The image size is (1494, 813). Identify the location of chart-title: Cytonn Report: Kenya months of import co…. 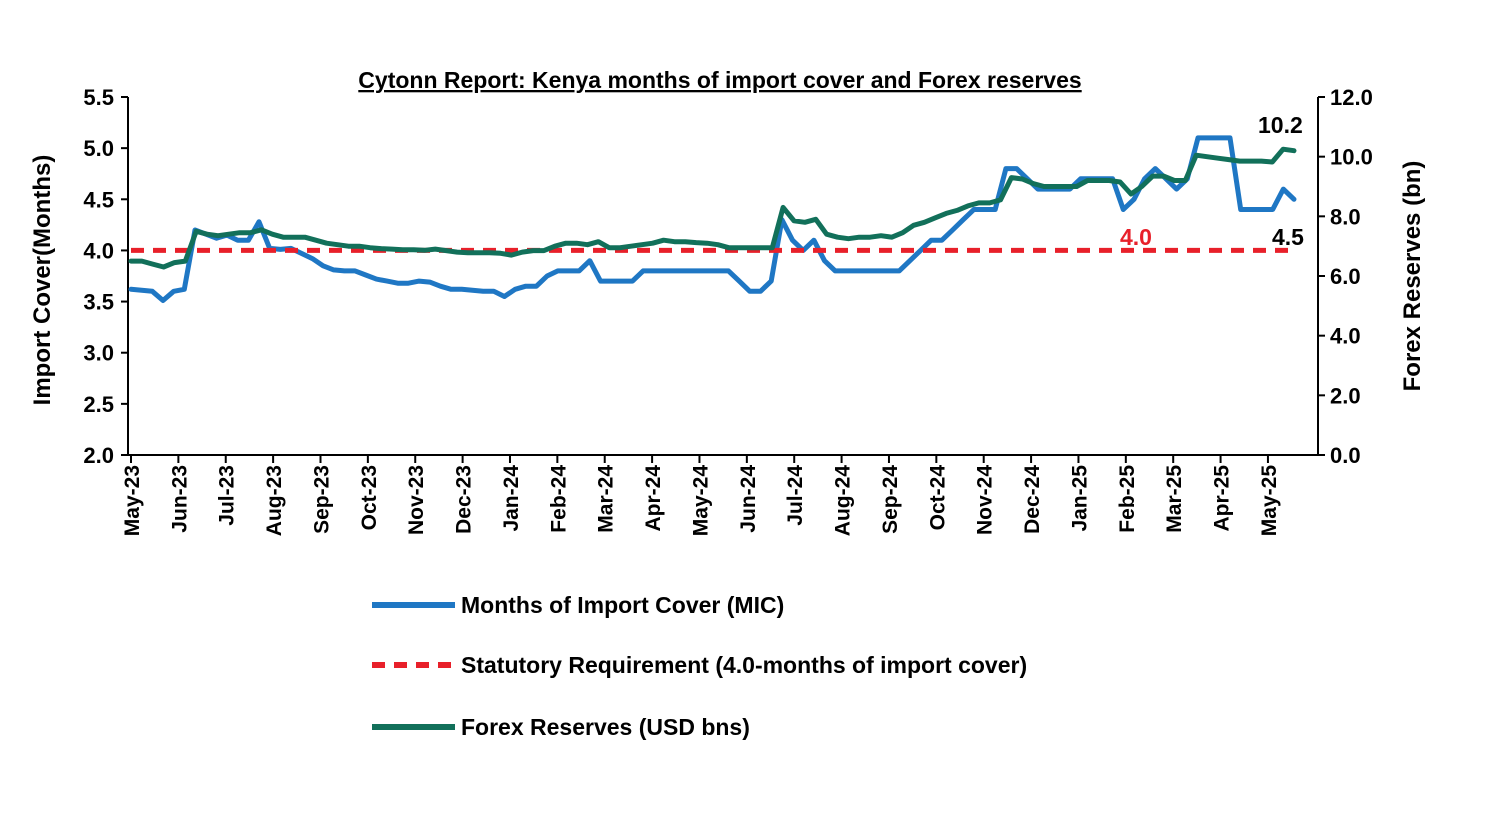
(719, 80).